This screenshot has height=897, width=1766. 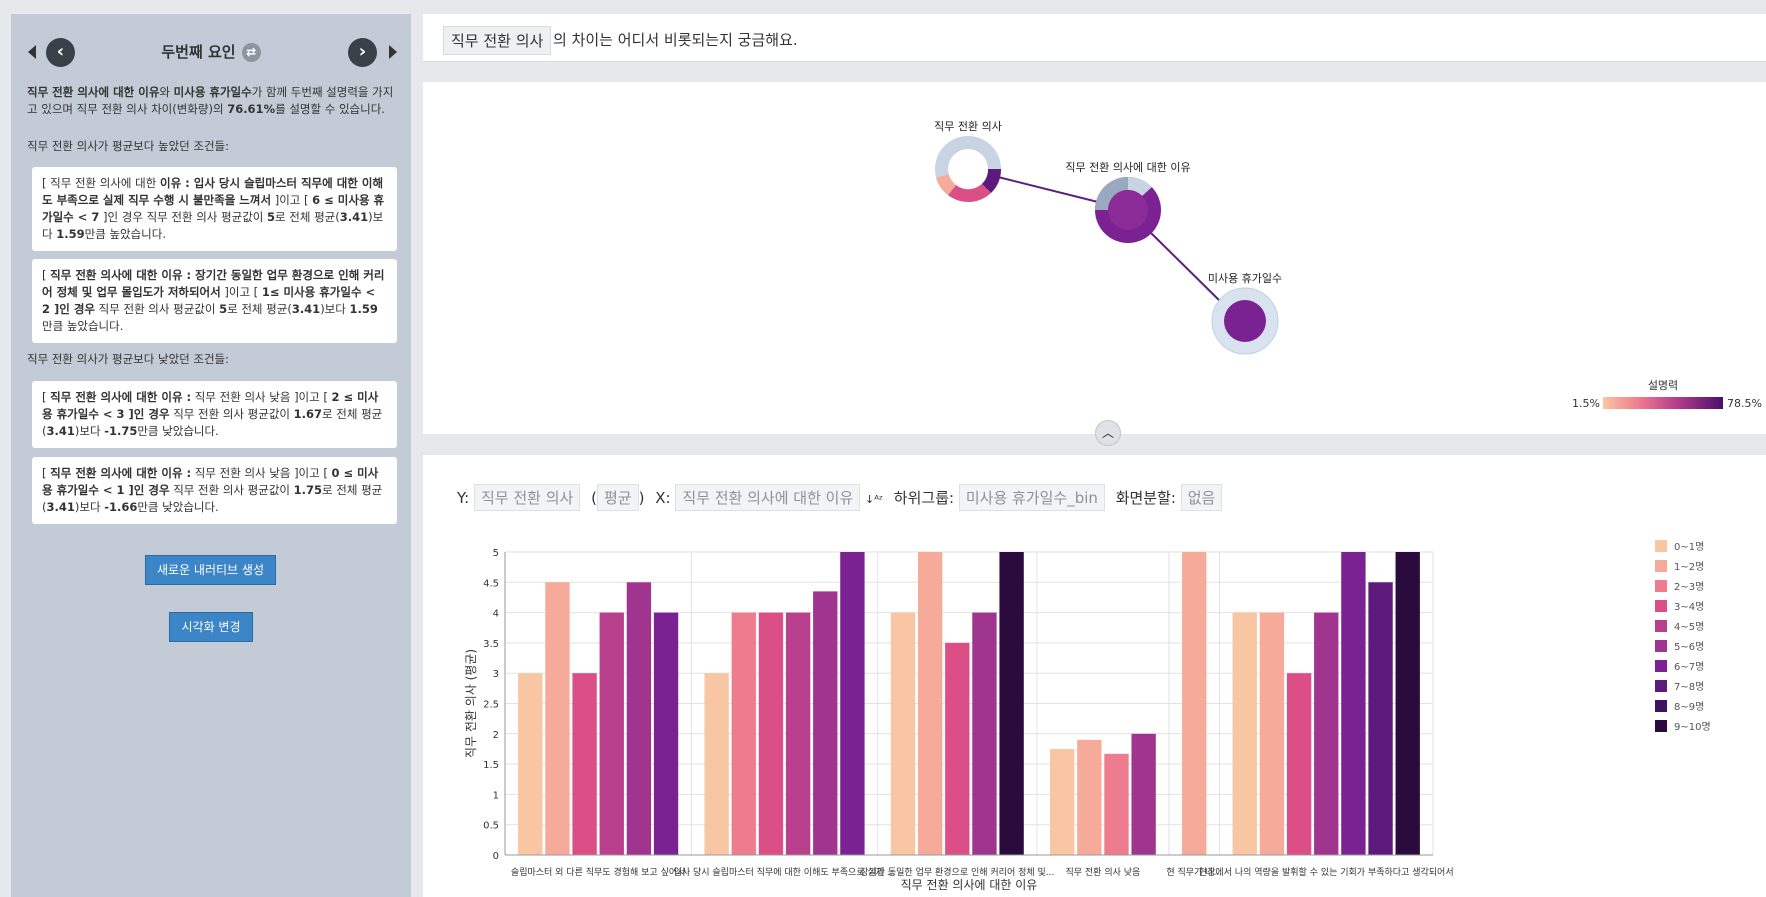 What do you see at coordinates (1663, 403) in the screenshot?
I see `legend-gradient` at bounding box center [1663, 403].